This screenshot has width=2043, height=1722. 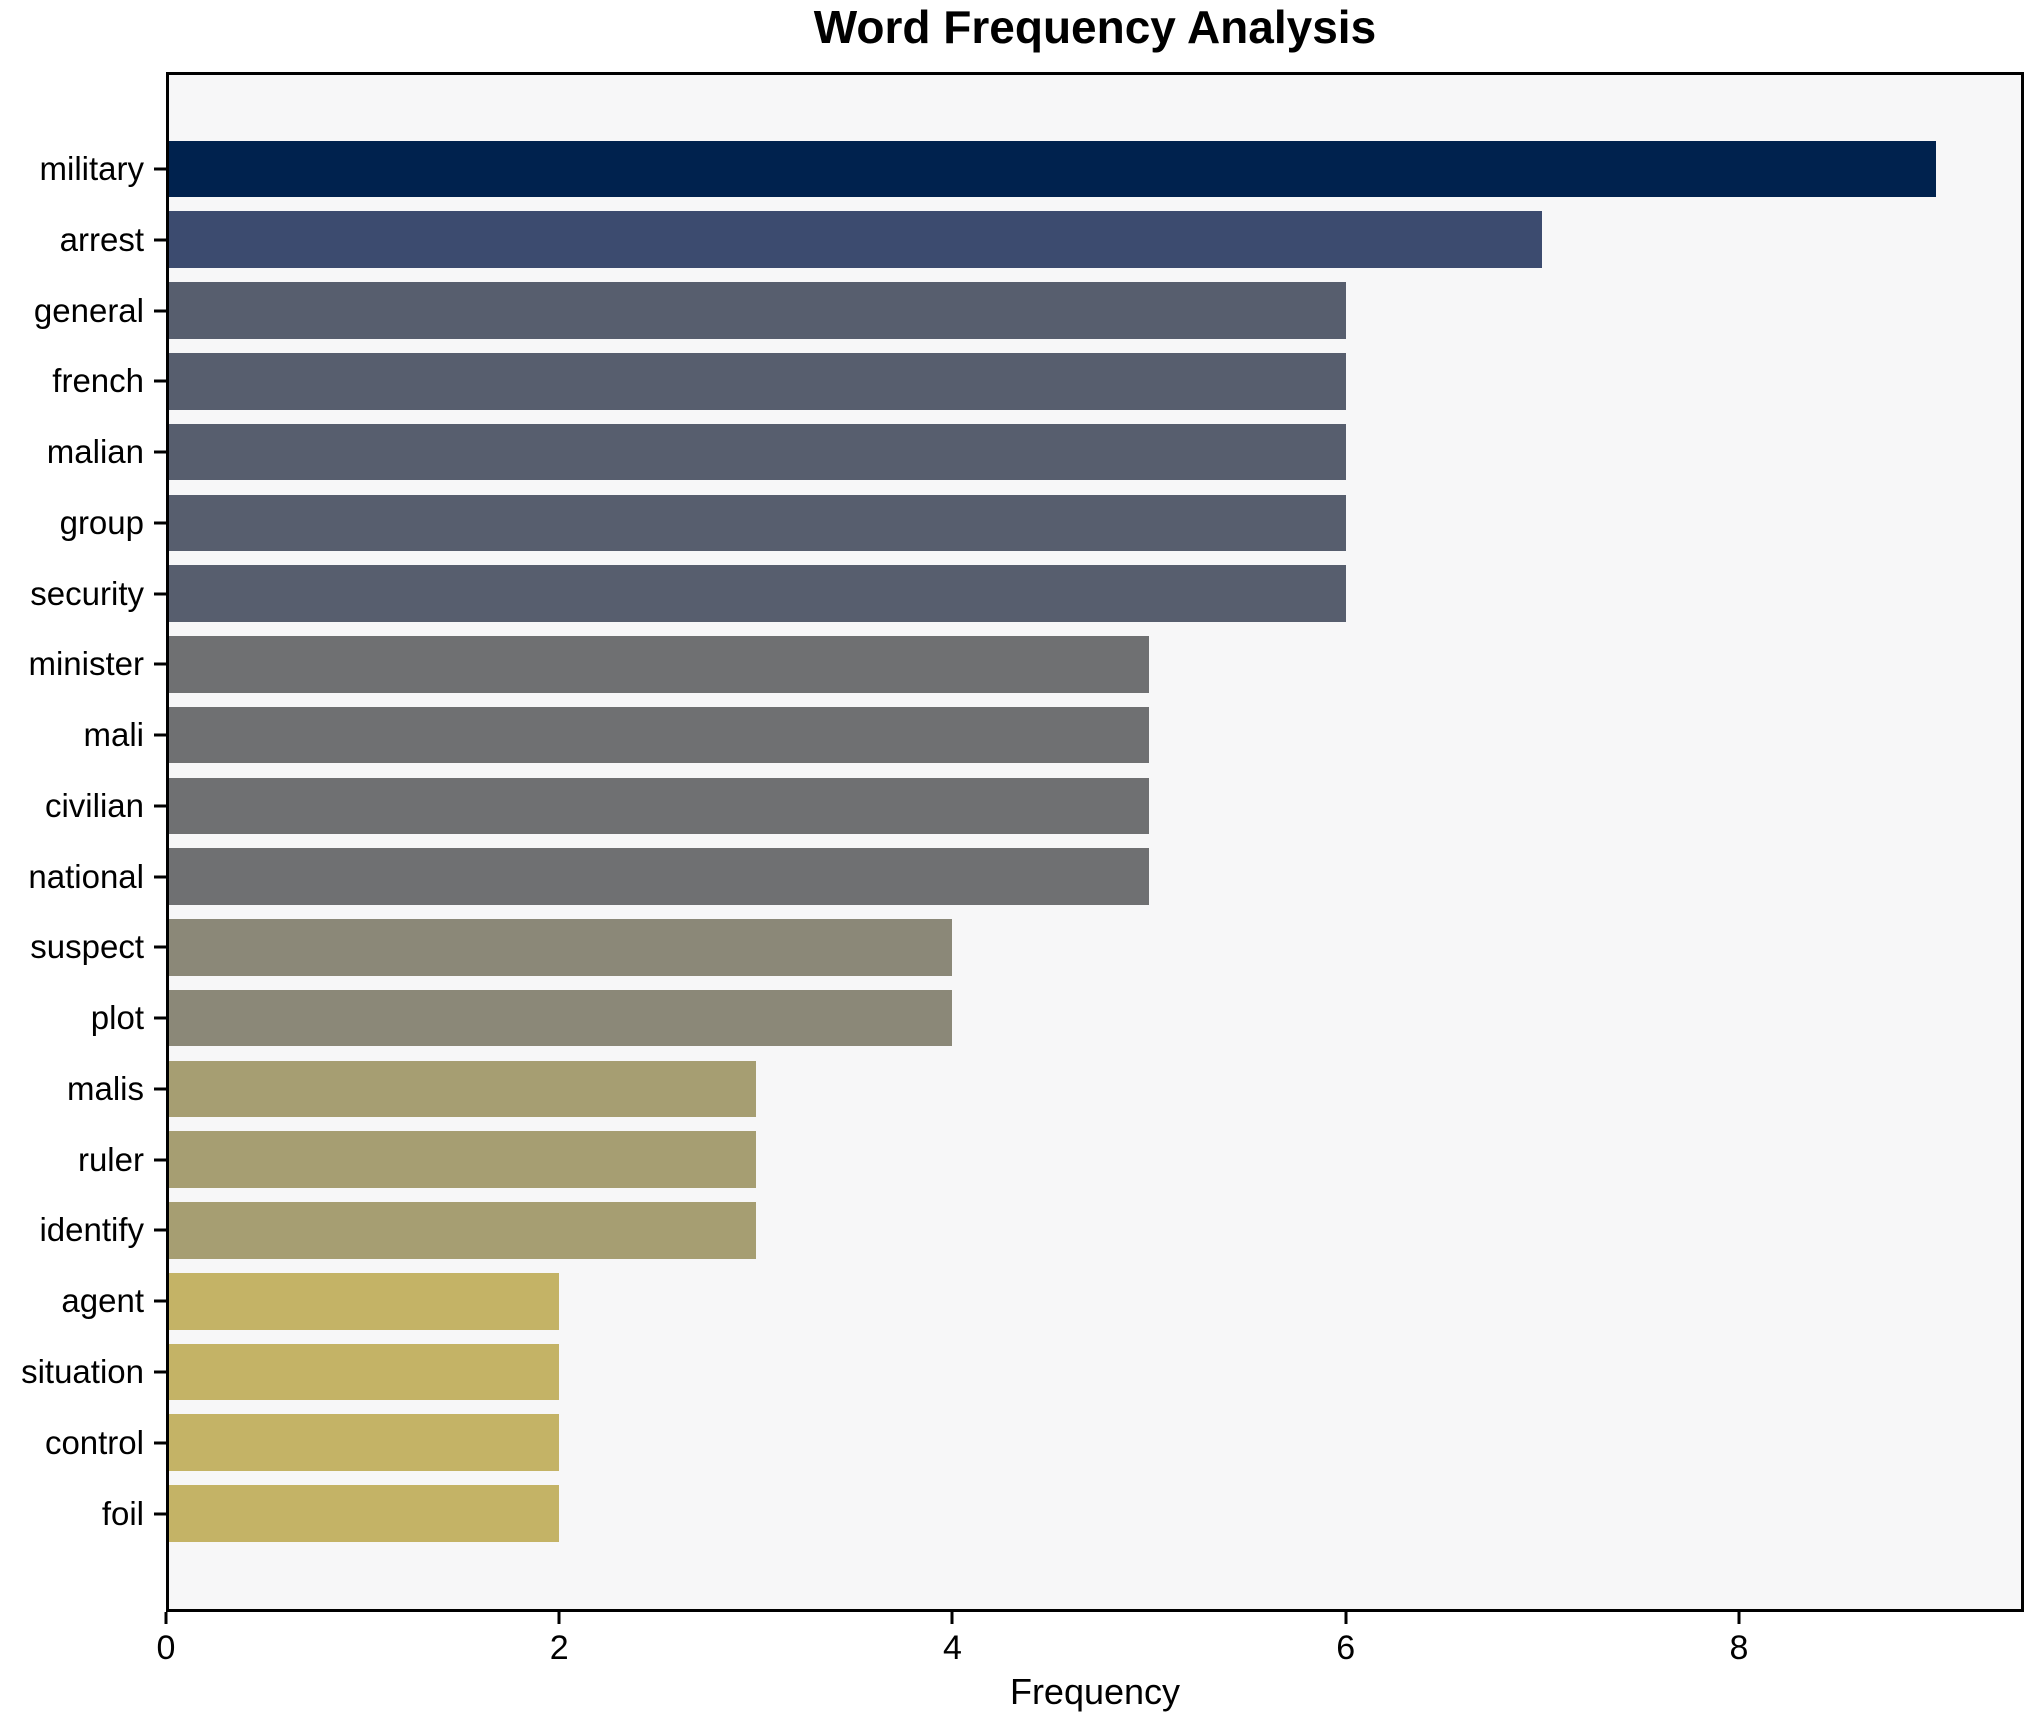 I want to click on y-tick-identify, so click(x=160, y=1230).